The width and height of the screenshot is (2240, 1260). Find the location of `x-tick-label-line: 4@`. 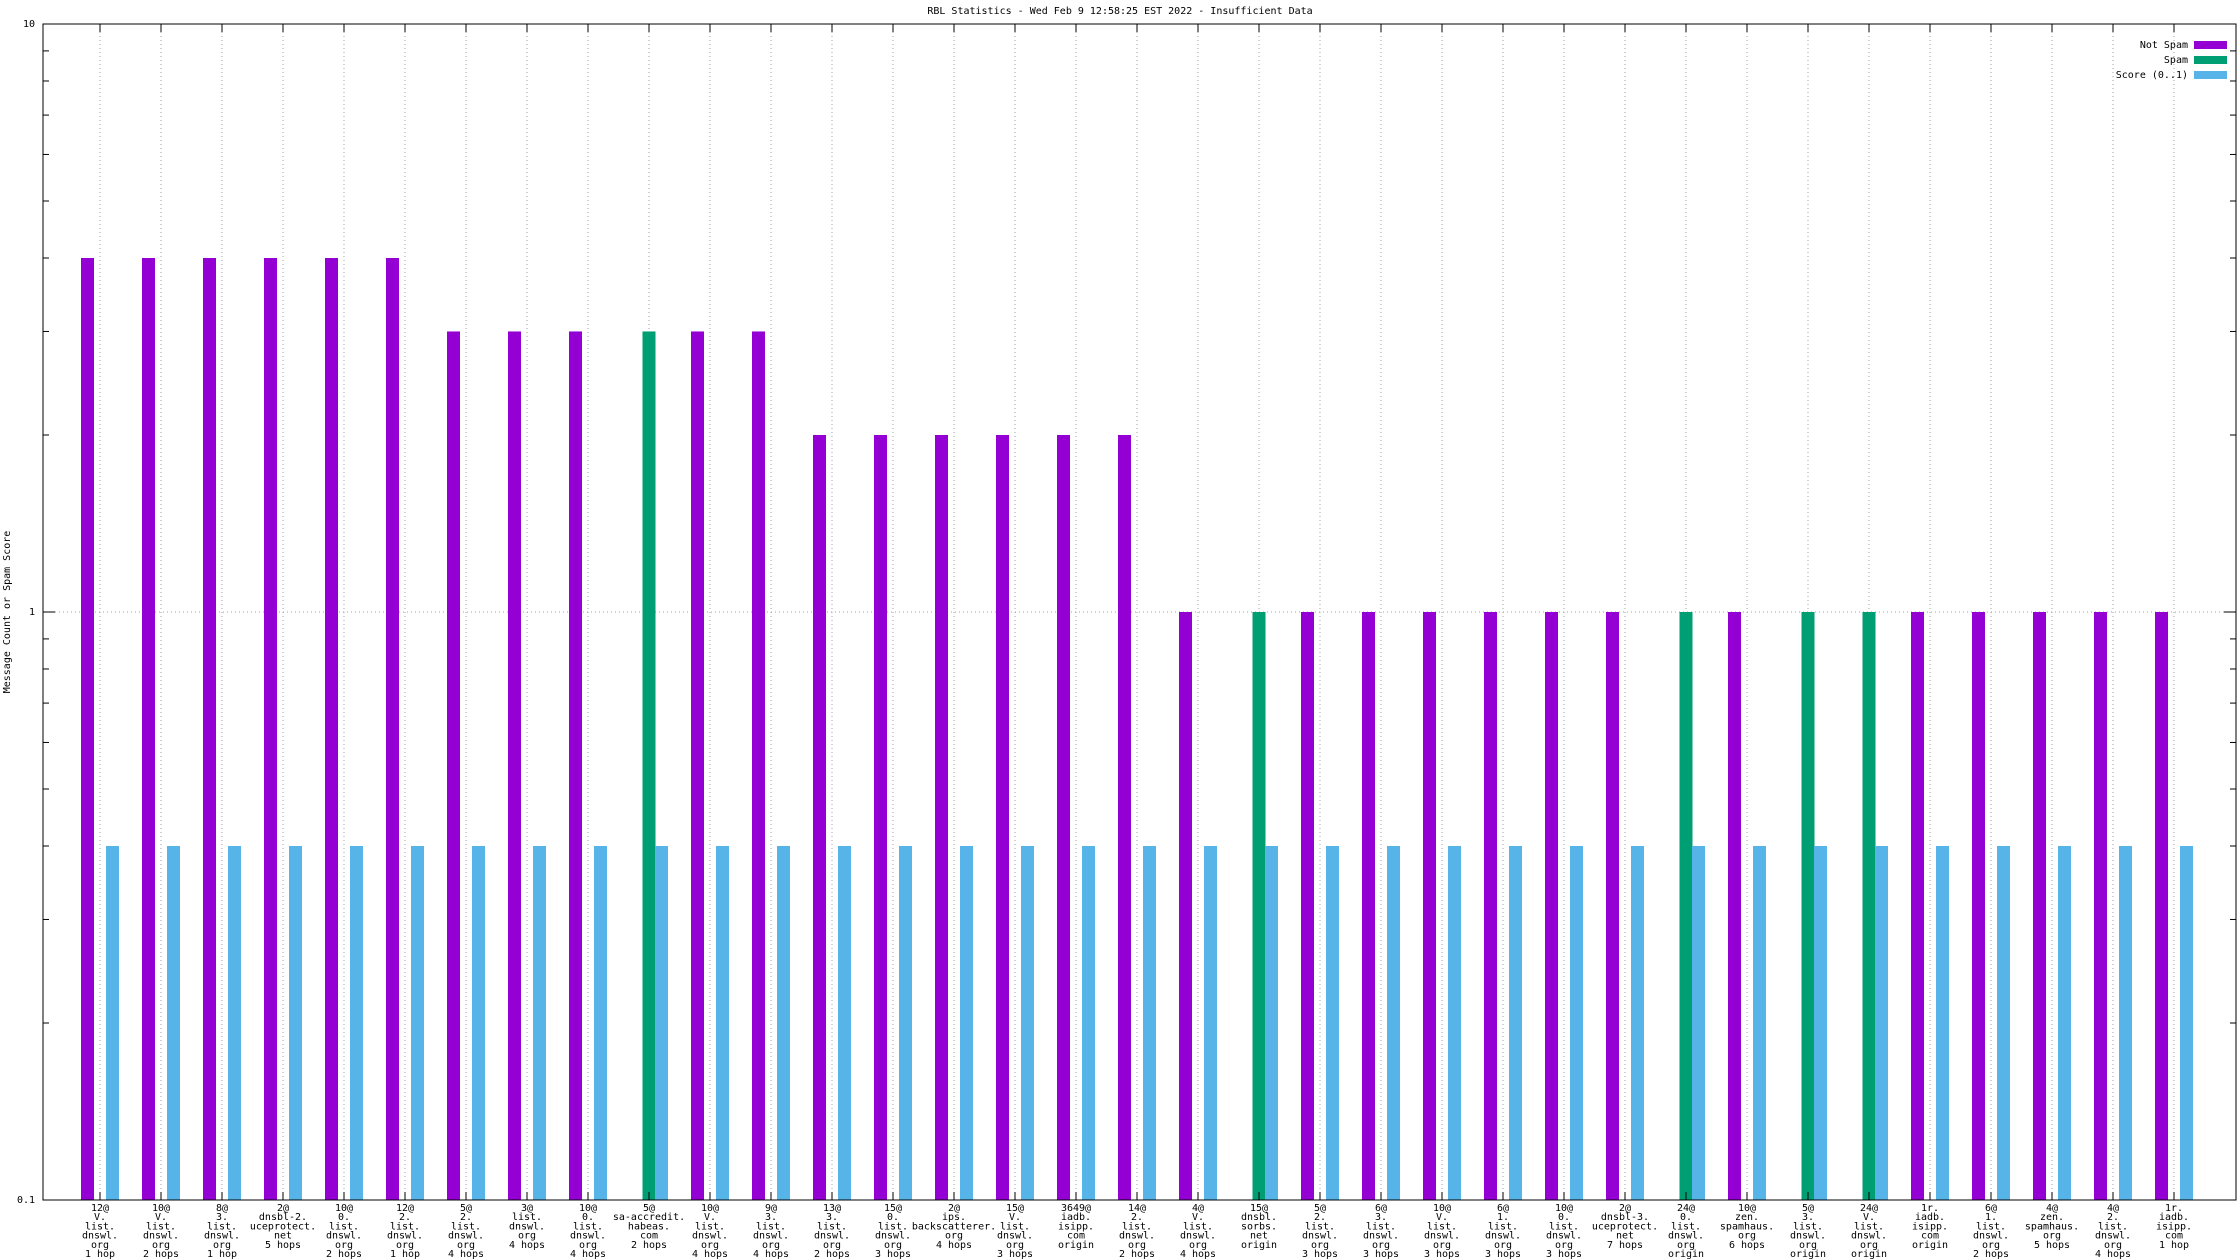

x-tick-label-line: 4@ is located at coordinates (1198, 1208).